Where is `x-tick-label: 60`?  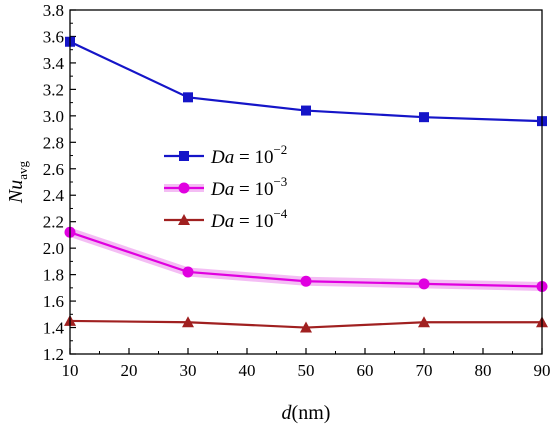
x-tick-label: 60 is located at coordinates (365, 370).